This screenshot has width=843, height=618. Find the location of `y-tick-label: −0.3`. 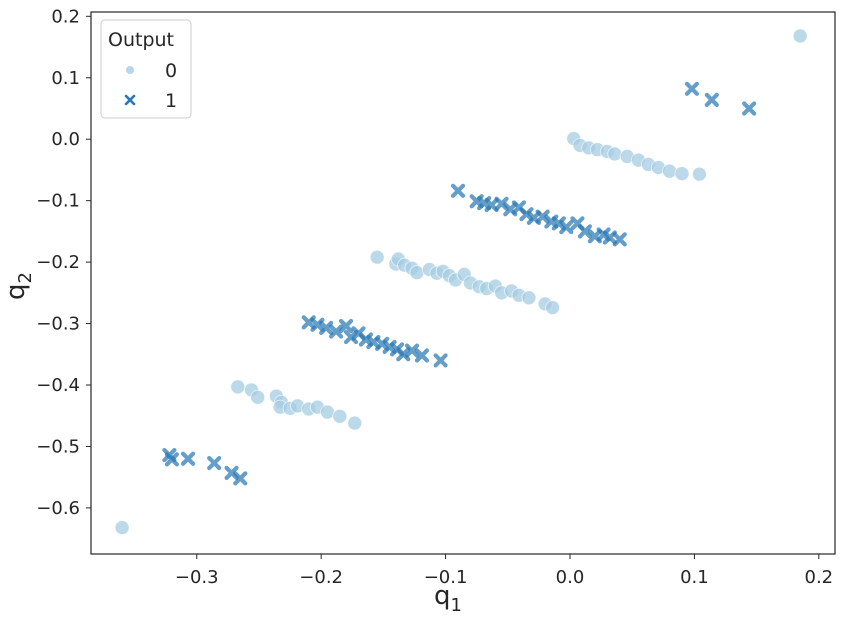

y-tick-label: −0.3 is located at coordinates (58, 324).